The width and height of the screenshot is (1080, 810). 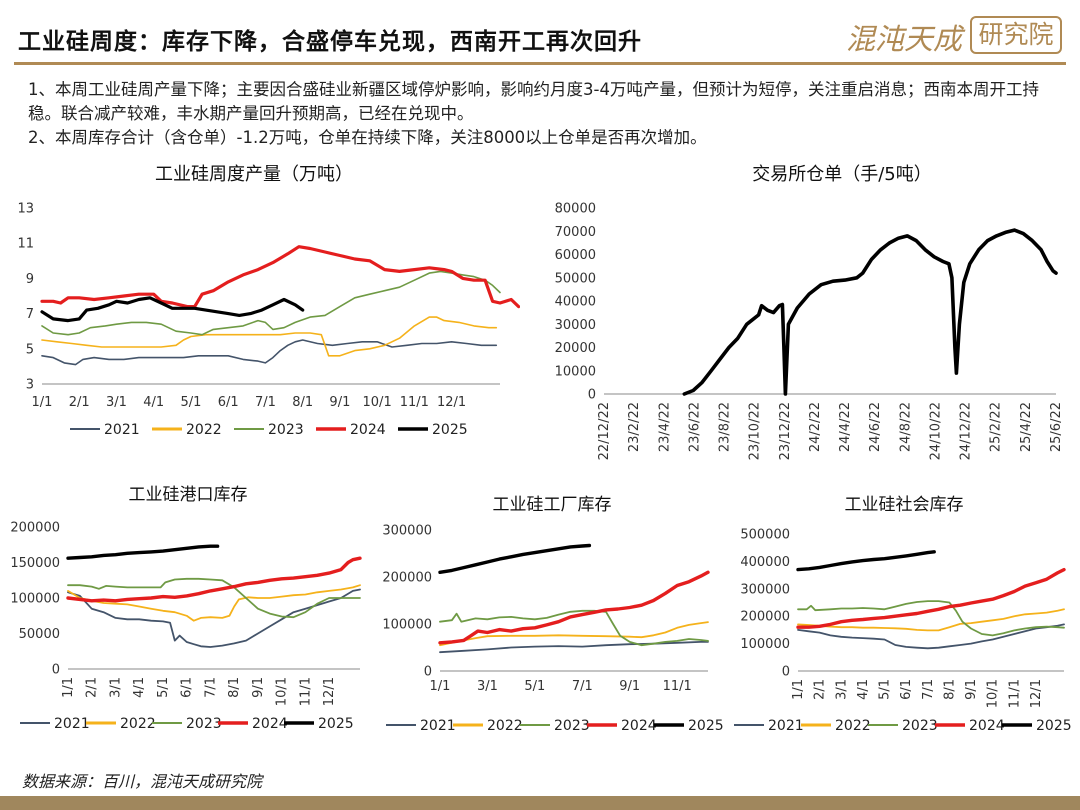 What do you see at coordinates (815, 427) in the screenshot?
I see `x-tick-label: 24/2/22` at bounding box center [815, 427].